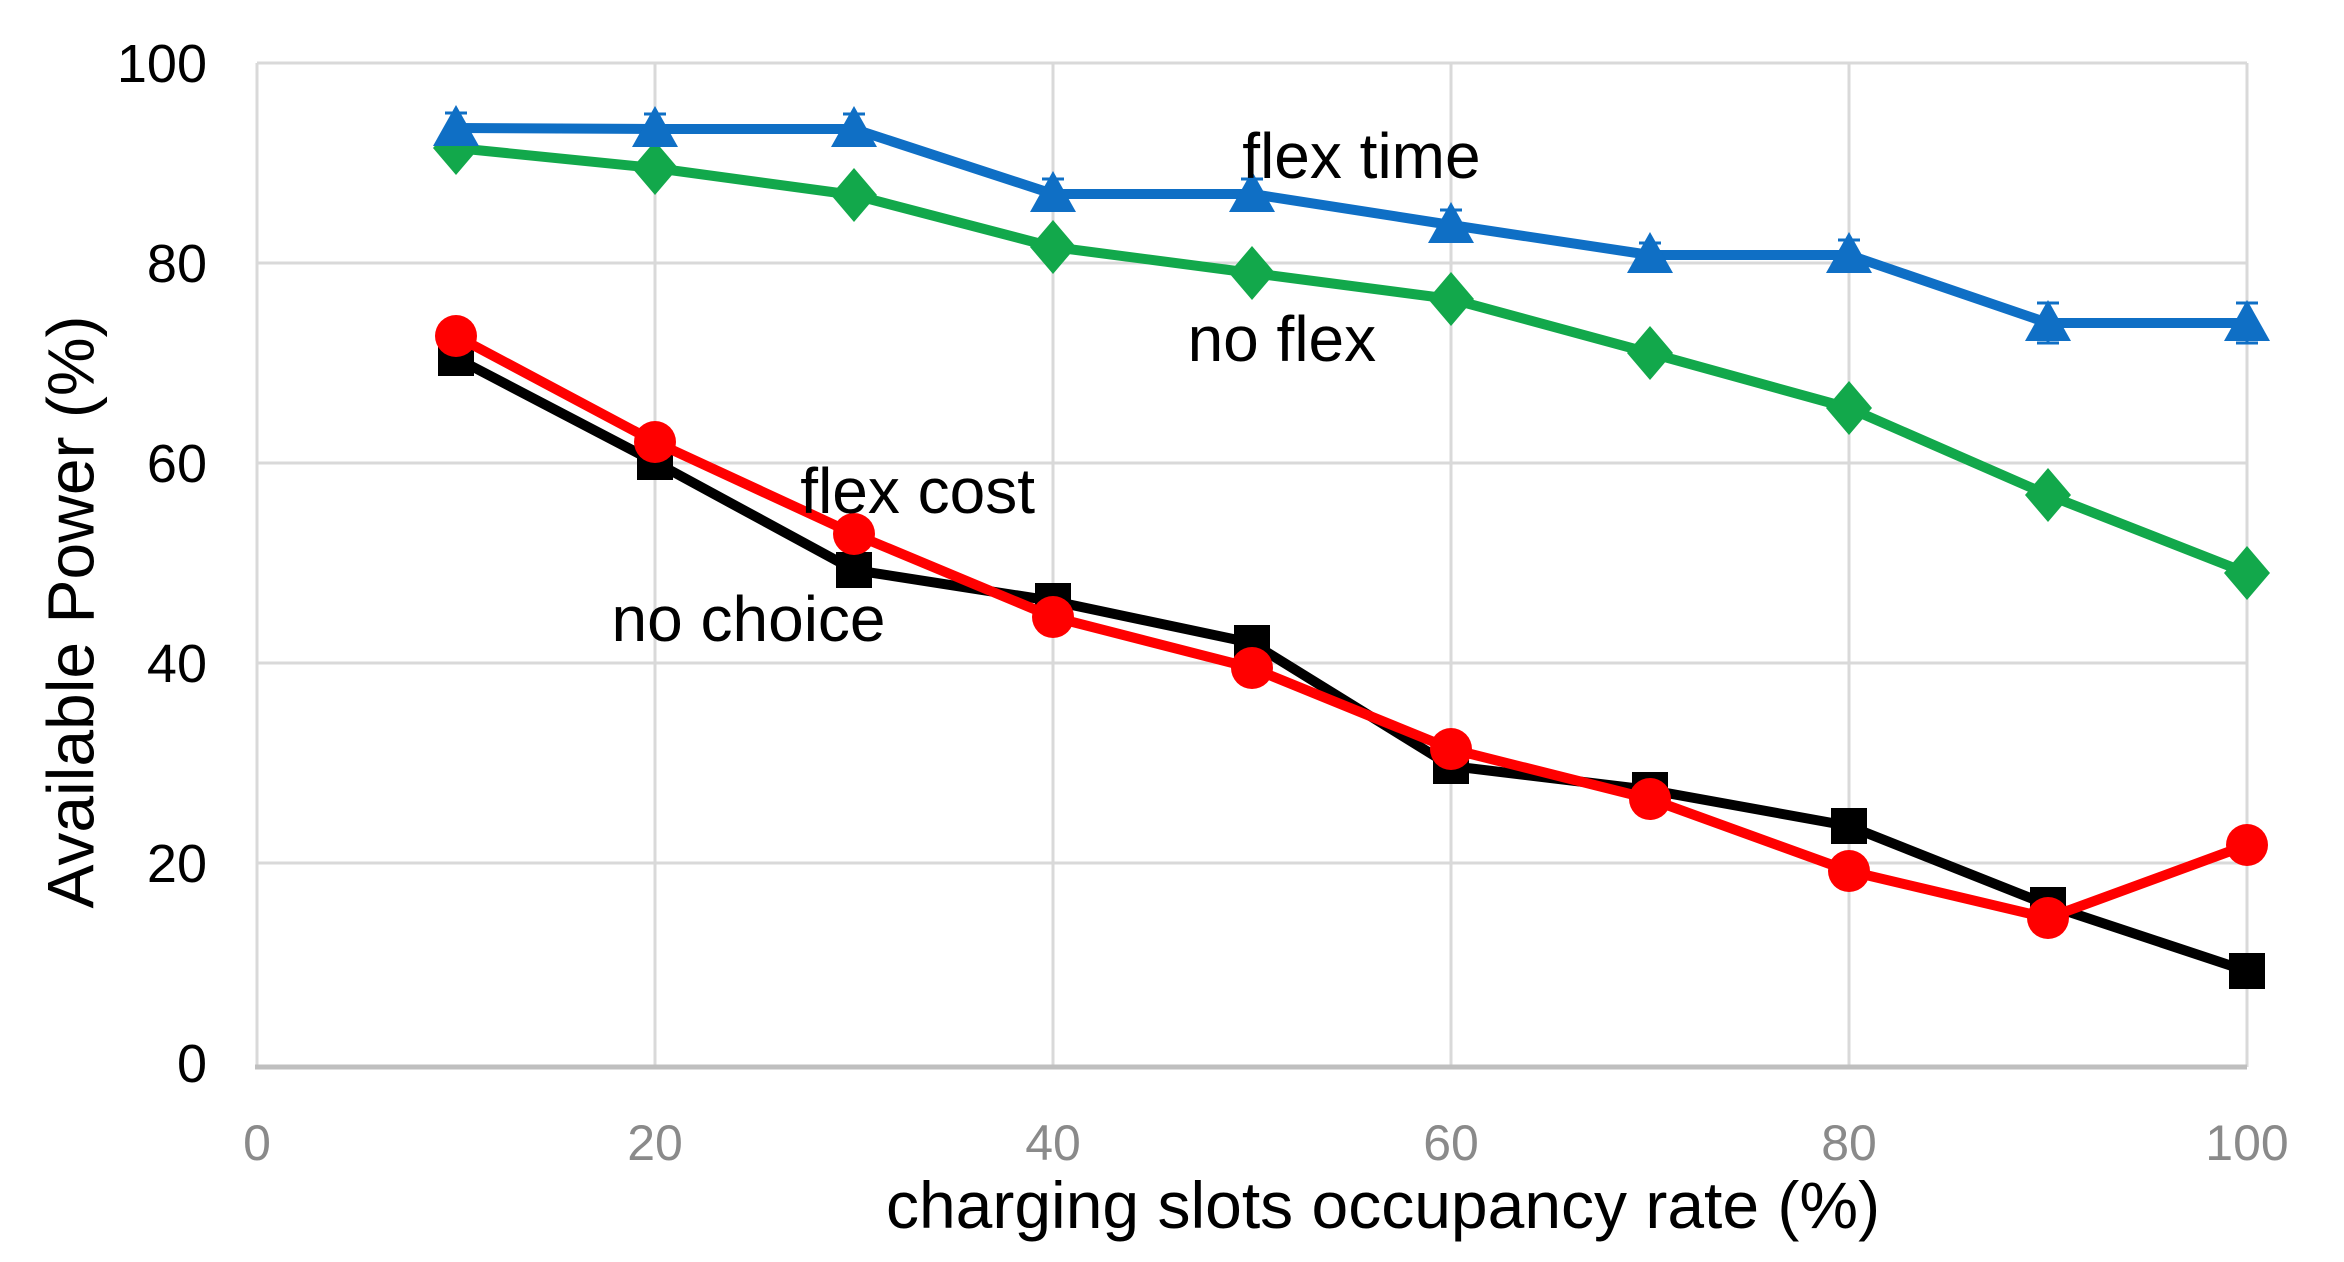 This screenshot has width=2344, height=1262. I want to click on y-tick-label: 40, so click(177, 664).